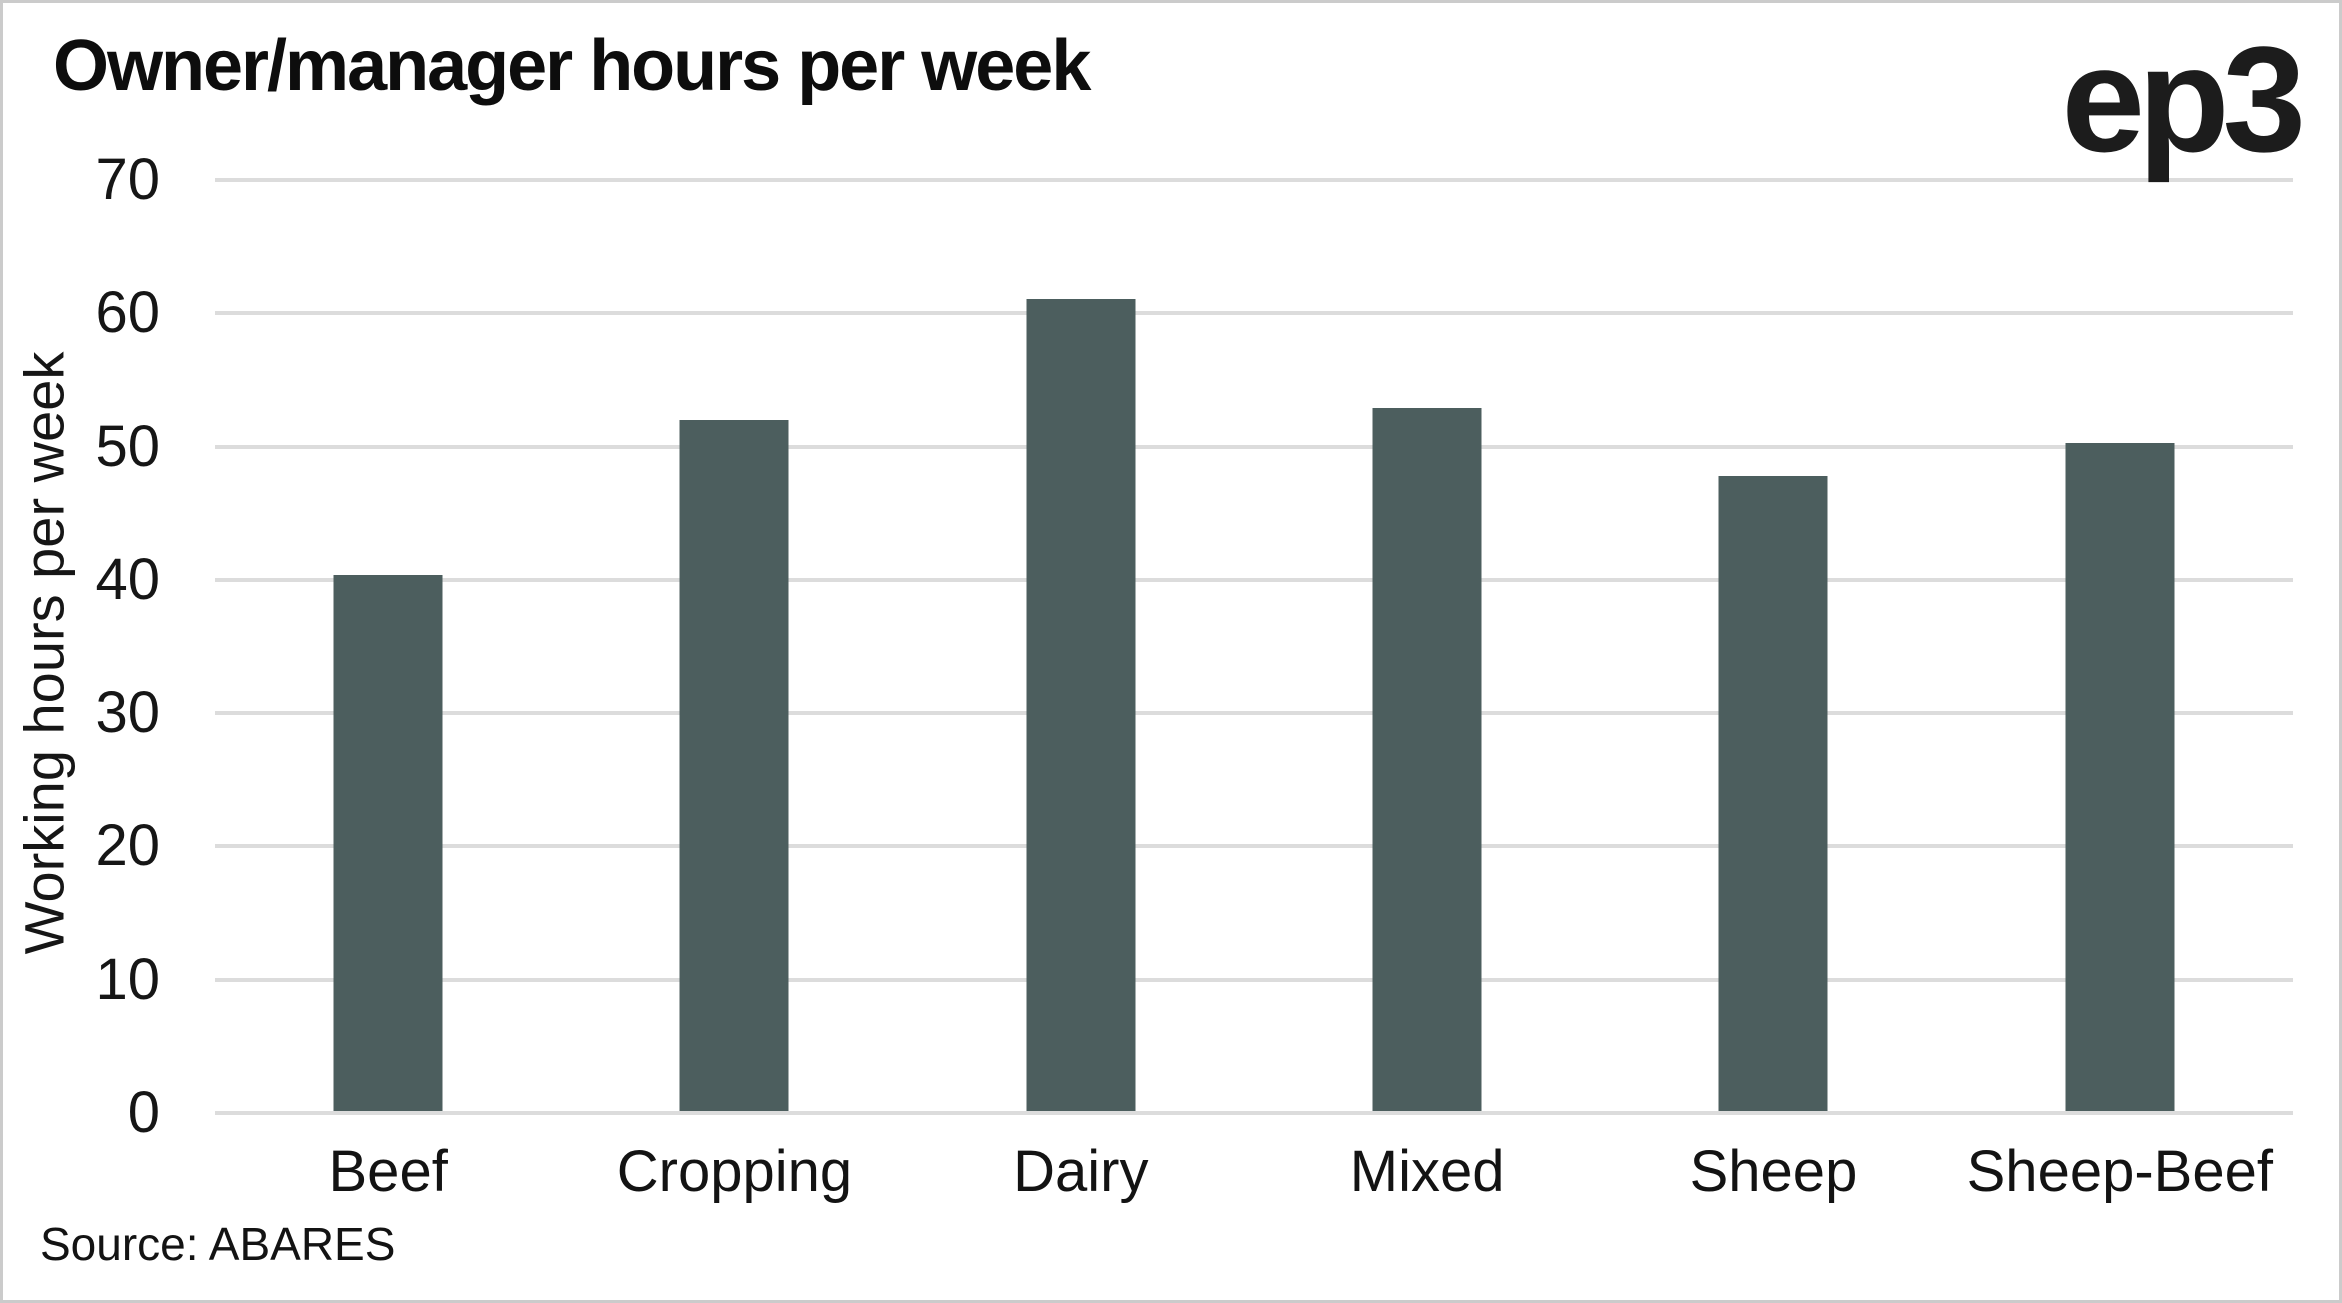  I want to click on y-tick-label-60: 60, so click(127, 313).